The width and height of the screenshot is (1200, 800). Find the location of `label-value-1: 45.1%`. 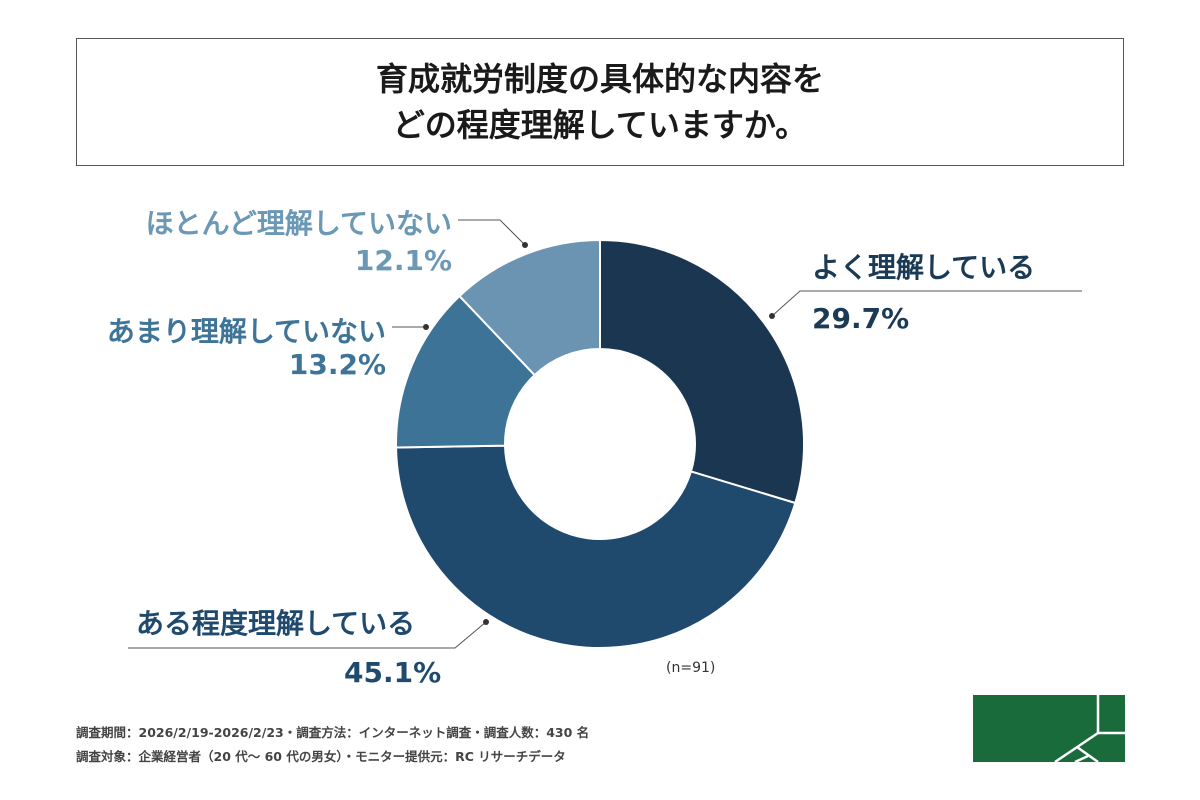

label-value-1: 45.1% is located at coordinates (393, 672).